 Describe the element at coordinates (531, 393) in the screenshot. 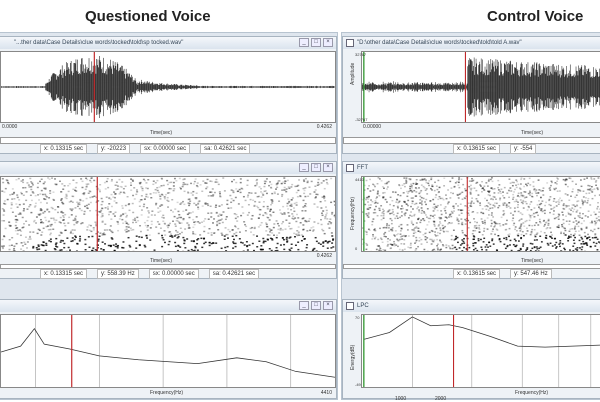

I see `x-axis-label: Frequency(Hz)` at that location.